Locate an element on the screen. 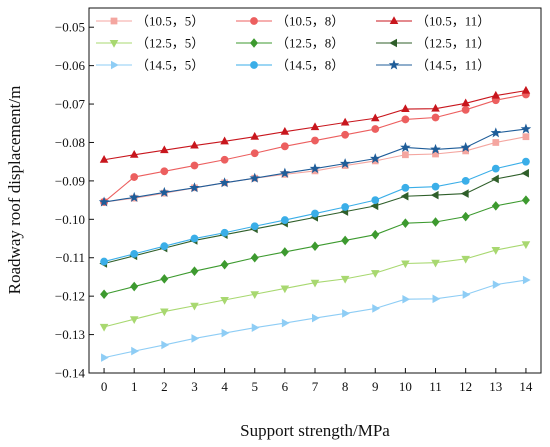 The width and height of the screenshot is (550, 447). y-axis-title: Roadway roof displacement/m is located at coordinates (14, 190).